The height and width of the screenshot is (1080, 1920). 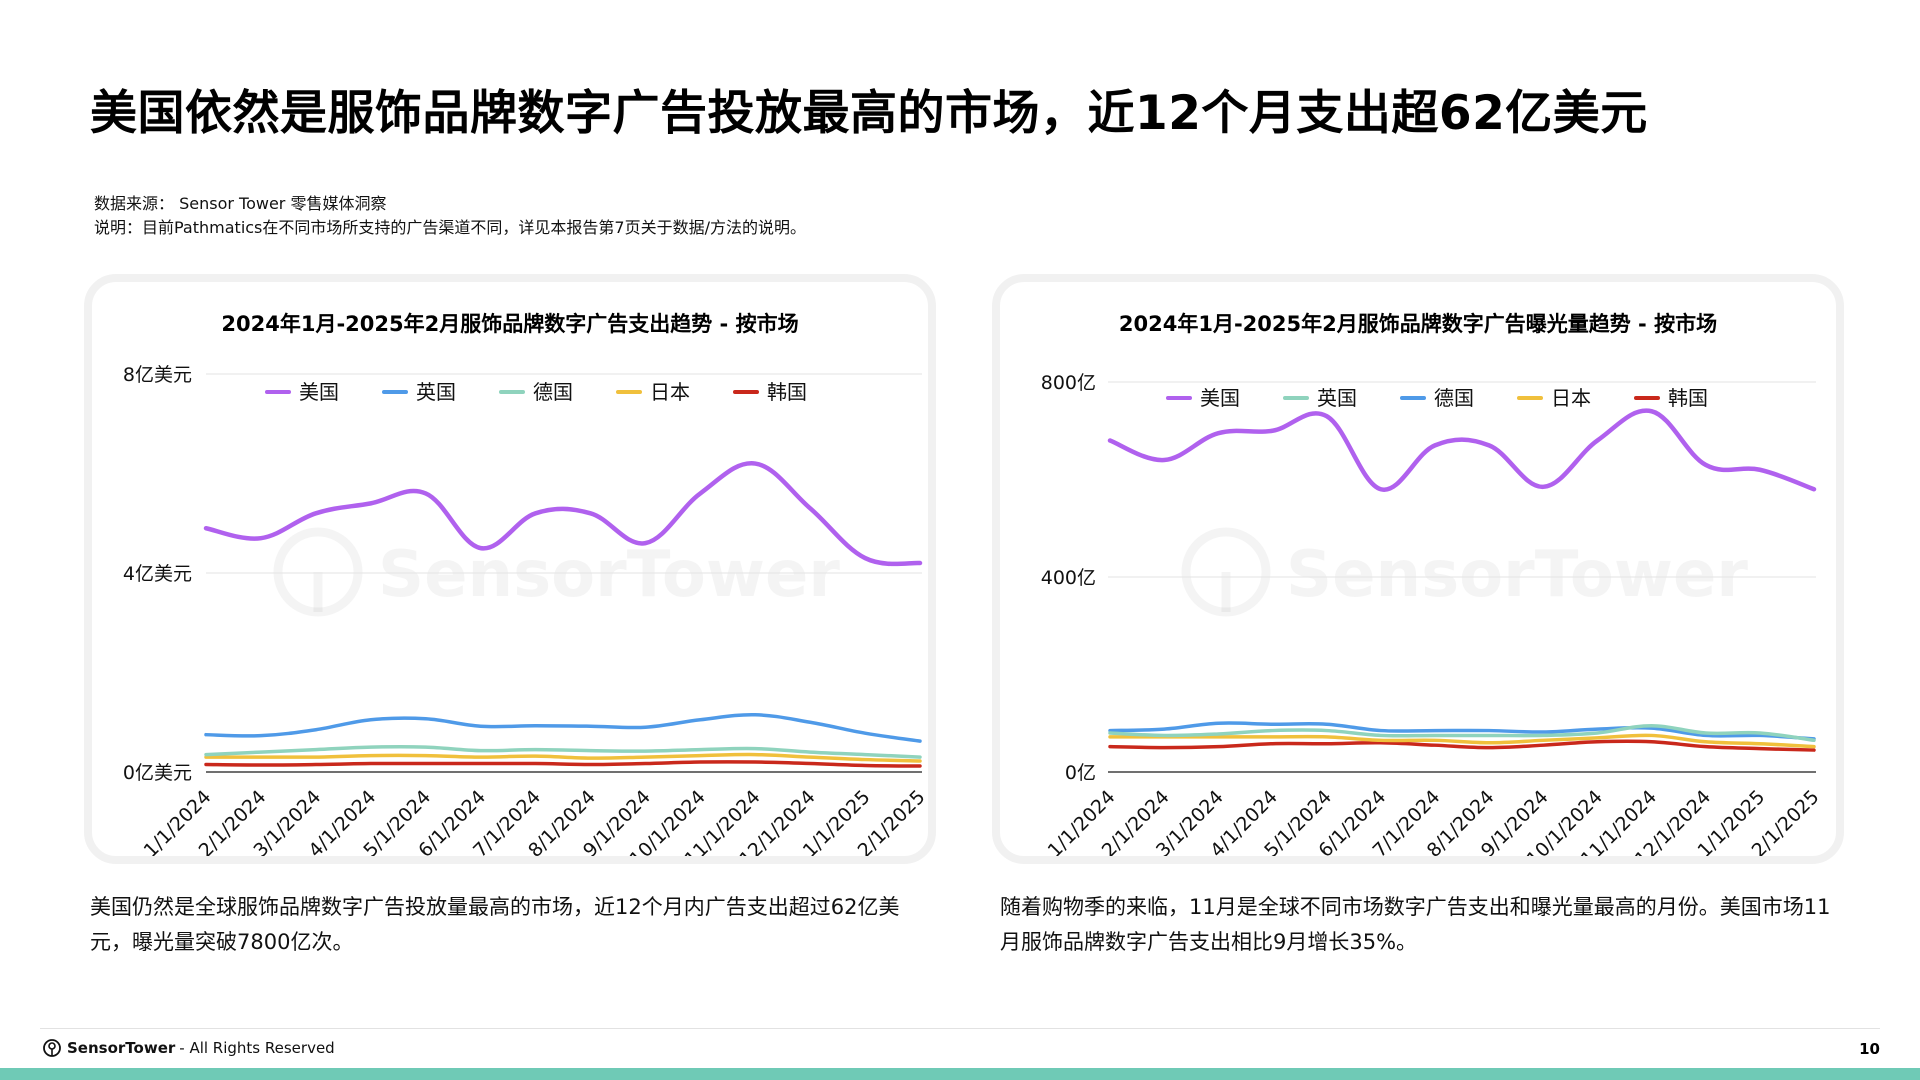 What do you see at coordinates (240, 203) in the screenshot?
I see `source-line: 数据来源： Sensor Tower 零售媒体洞察` at bounding box center [240, 203].